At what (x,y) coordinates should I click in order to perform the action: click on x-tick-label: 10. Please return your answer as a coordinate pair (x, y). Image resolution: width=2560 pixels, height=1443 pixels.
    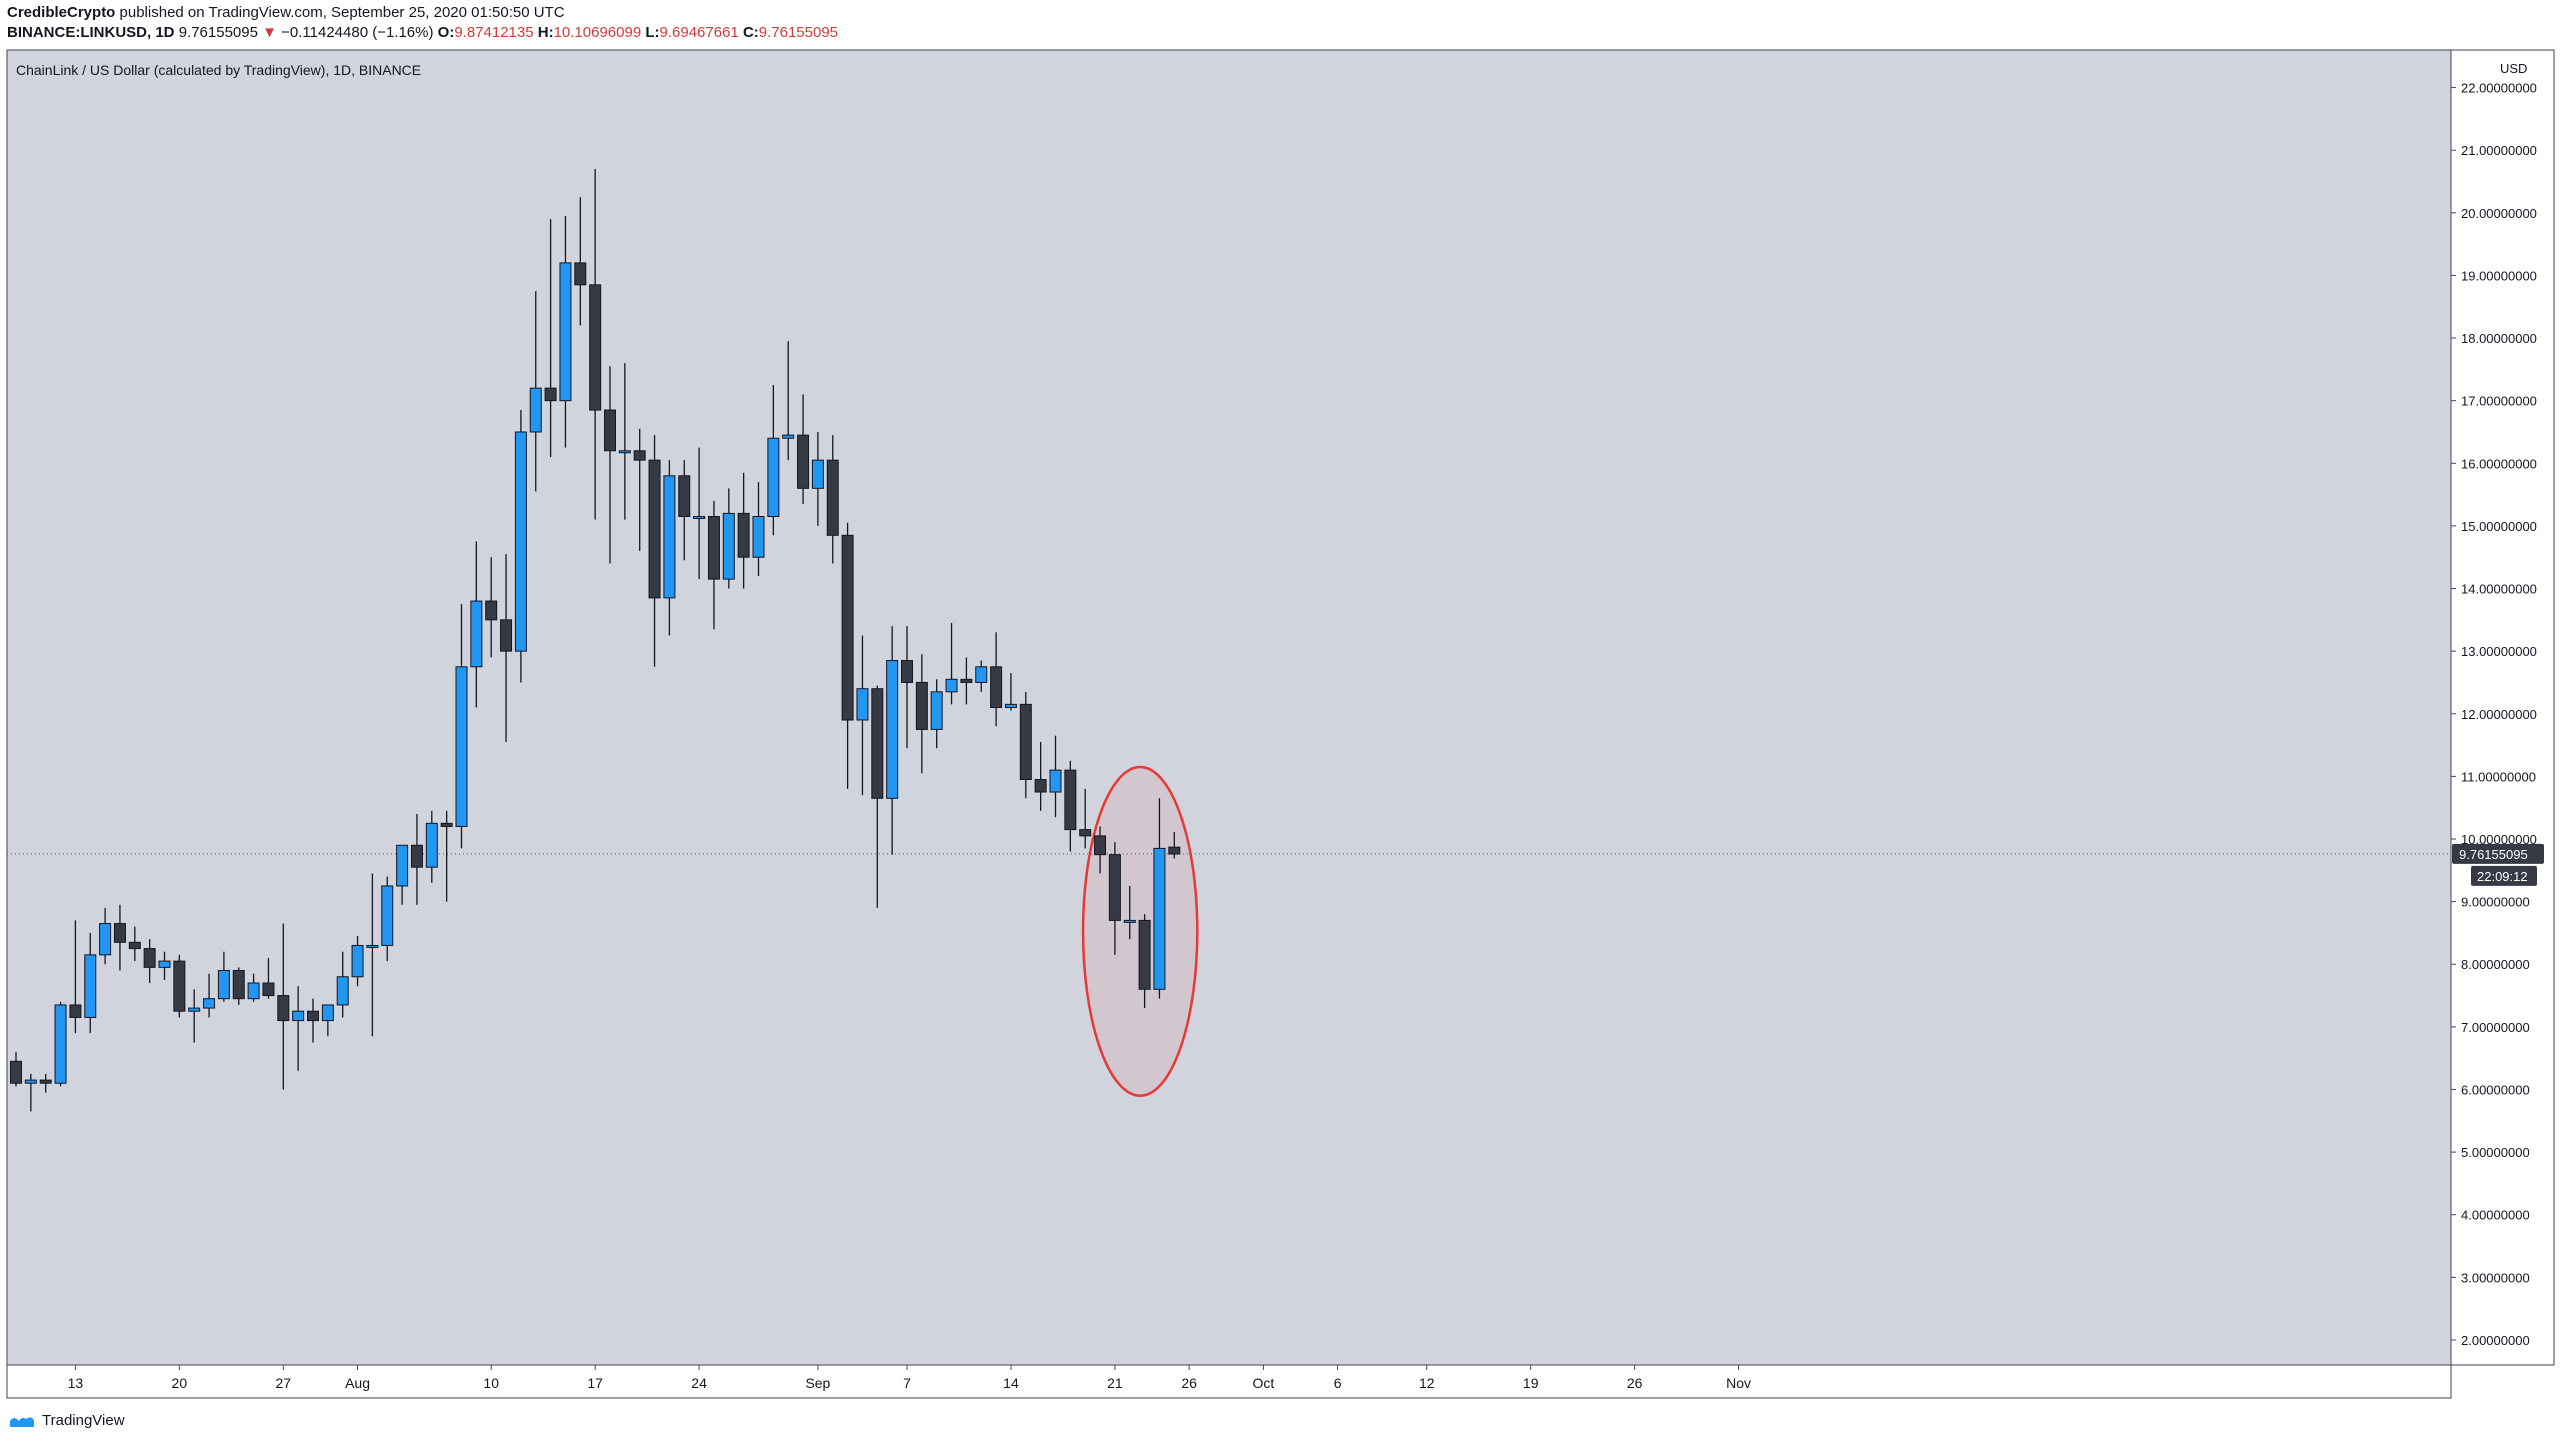
    Looking at the image, I should click on (491, 1383).